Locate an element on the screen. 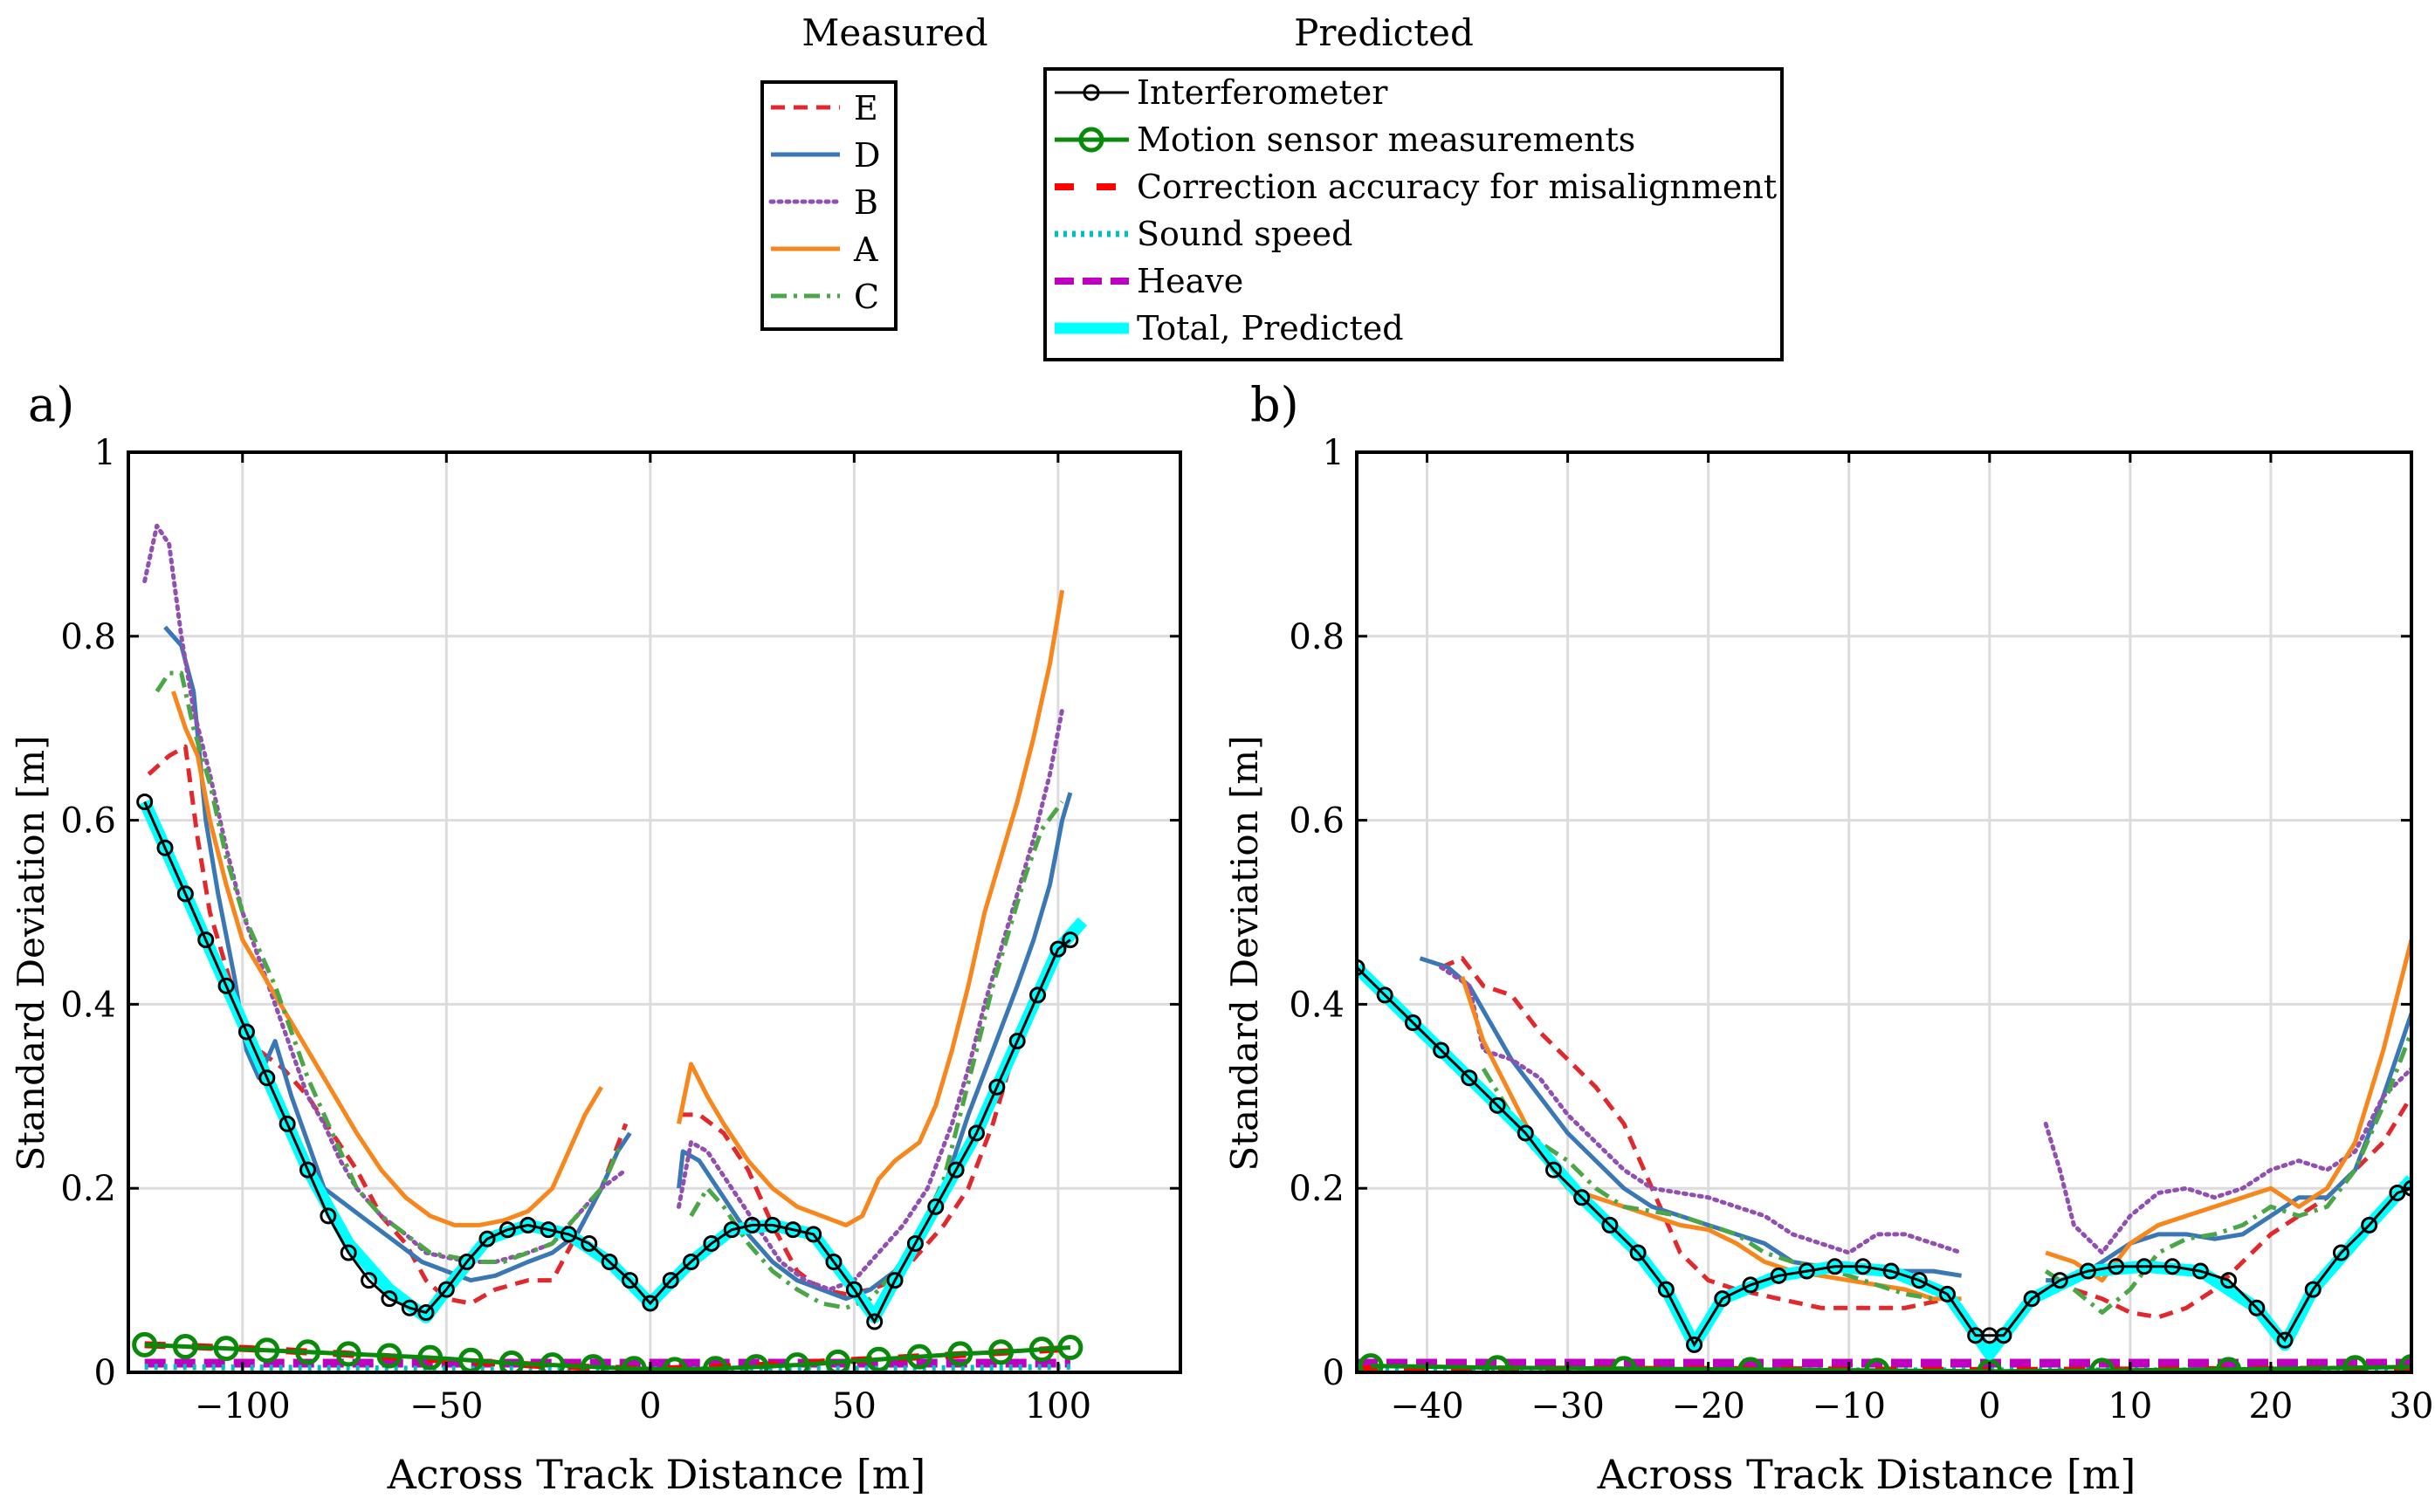 The image size is (2435, 1512). panel-a-xtick-label-4: 100 is located at coordinates (1058, 1406).